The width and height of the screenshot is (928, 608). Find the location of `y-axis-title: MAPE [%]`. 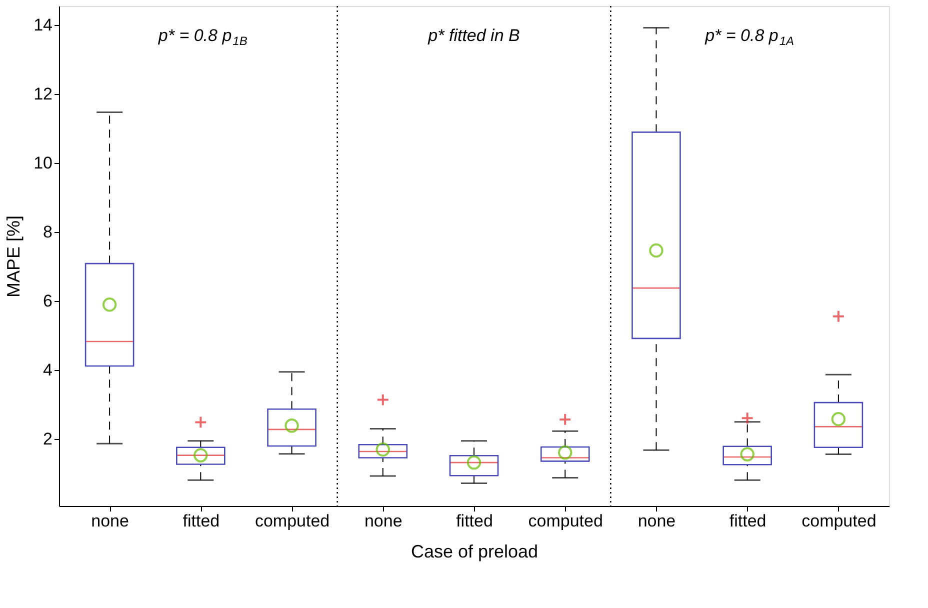

y-axis-title: MAPE [%] is located at coordinates (14, 256).